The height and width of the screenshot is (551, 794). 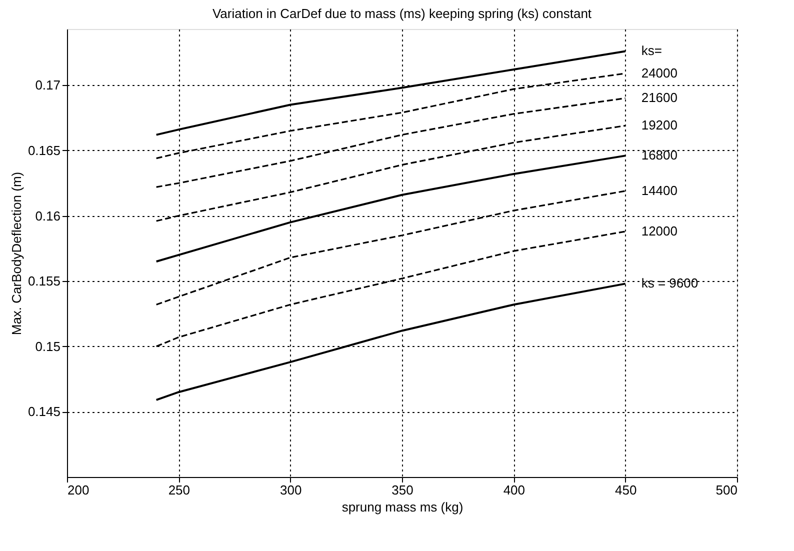 I want to click on x-tick-label: 200, so click(x=79, y=490).